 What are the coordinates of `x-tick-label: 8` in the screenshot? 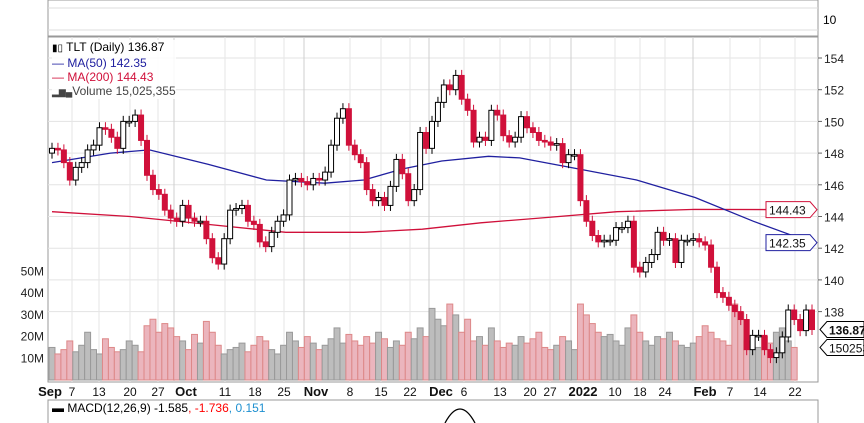 It's located at (350, 392).